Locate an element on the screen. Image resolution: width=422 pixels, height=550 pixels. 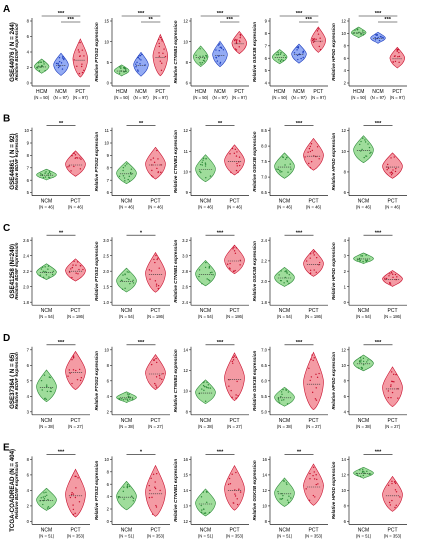
y-tick-label: 5 is located at coordinates (28, 380).